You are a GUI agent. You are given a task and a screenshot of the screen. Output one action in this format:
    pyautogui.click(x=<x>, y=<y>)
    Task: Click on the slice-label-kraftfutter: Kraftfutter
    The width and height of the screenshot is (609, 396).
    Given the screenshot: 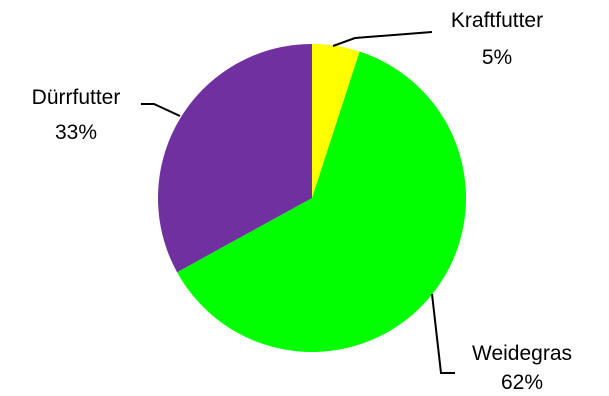 What is the action you would take?
    pyautogui.click(x=497, y=20)
    